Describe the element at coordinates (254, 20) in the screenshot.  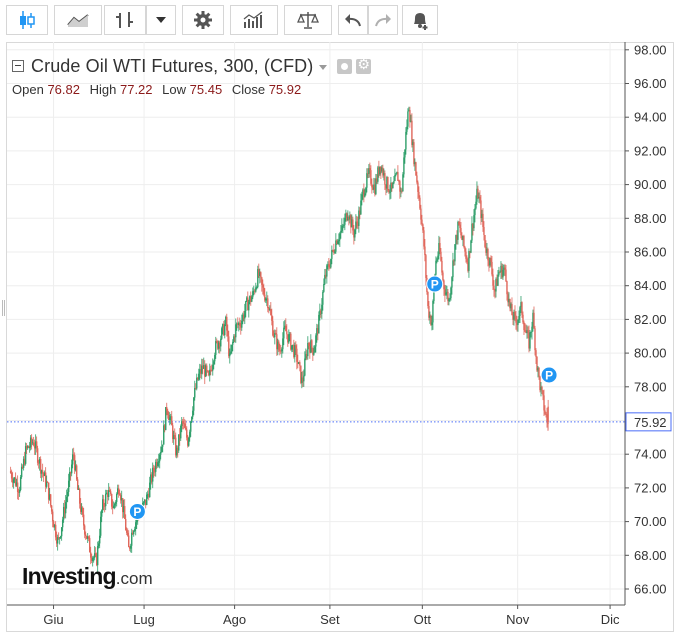
I see `indicators-button` at that location.